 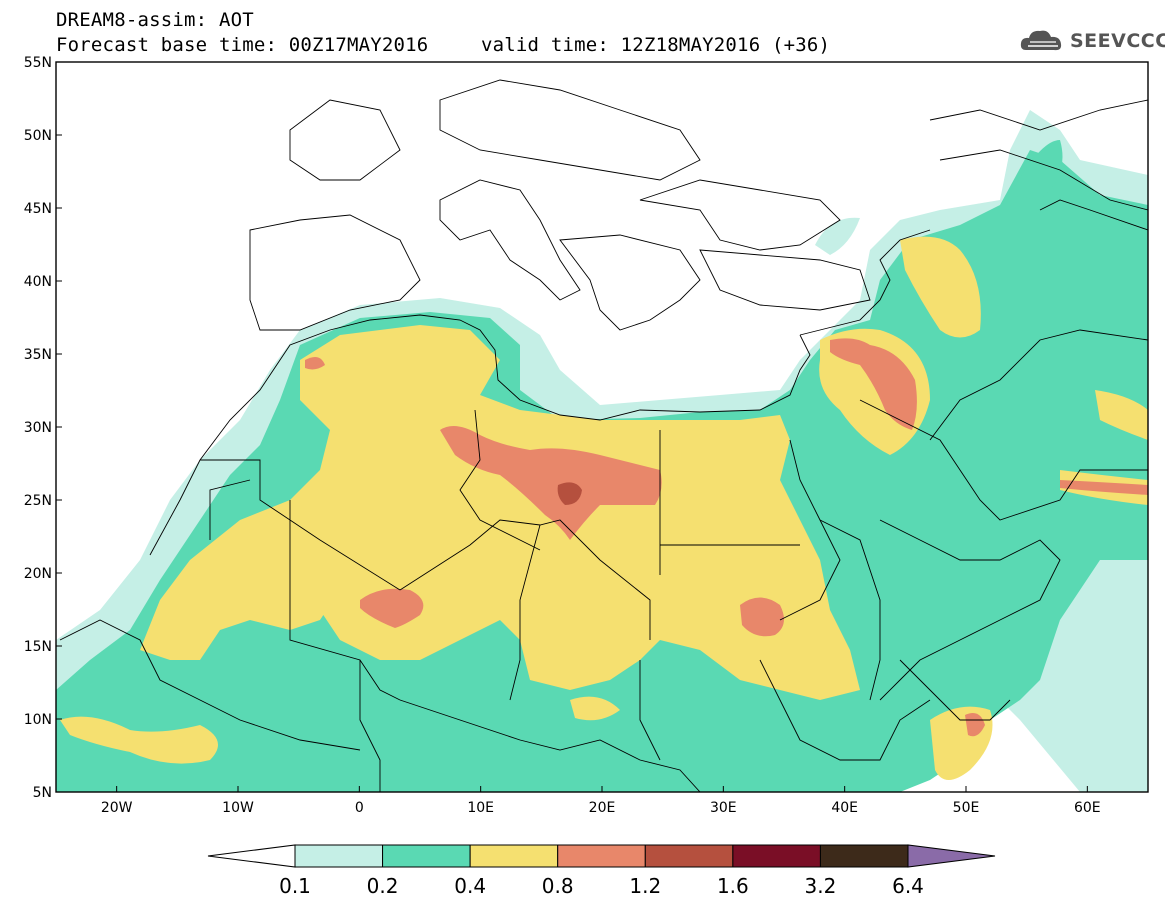 I want to click on lon-label: 20E, so click(x=602, y=808).